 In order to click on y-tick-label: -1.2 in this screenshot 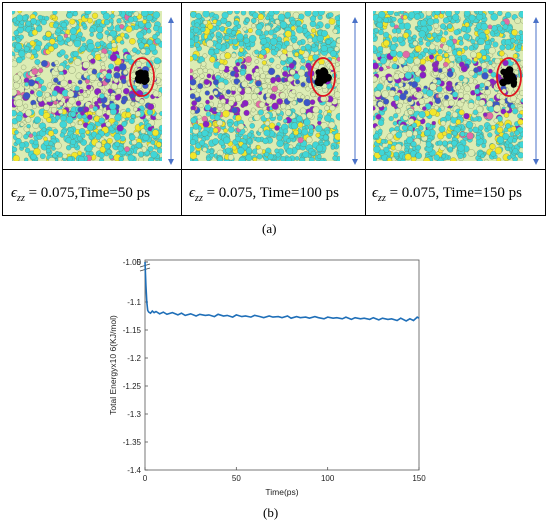, I will do `click(134, 358)`.